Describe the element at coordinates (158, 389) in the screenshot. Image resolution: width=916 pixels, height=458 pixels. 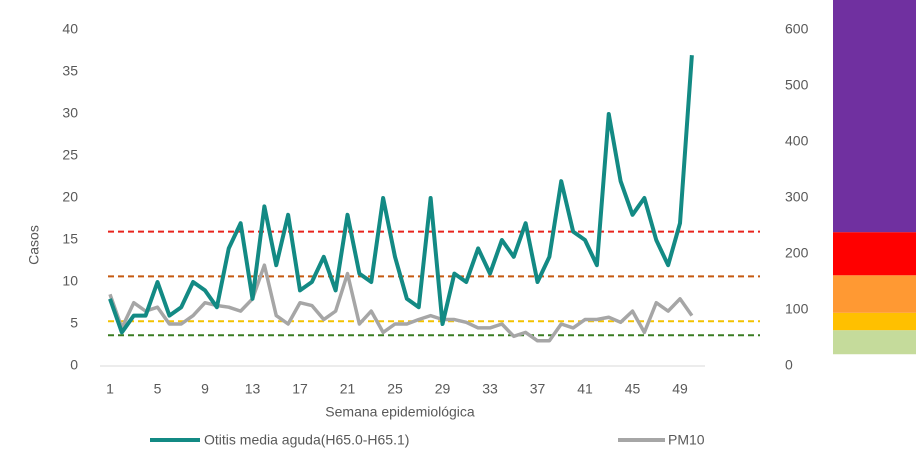
I see `x-tick-label: 5` at that location.